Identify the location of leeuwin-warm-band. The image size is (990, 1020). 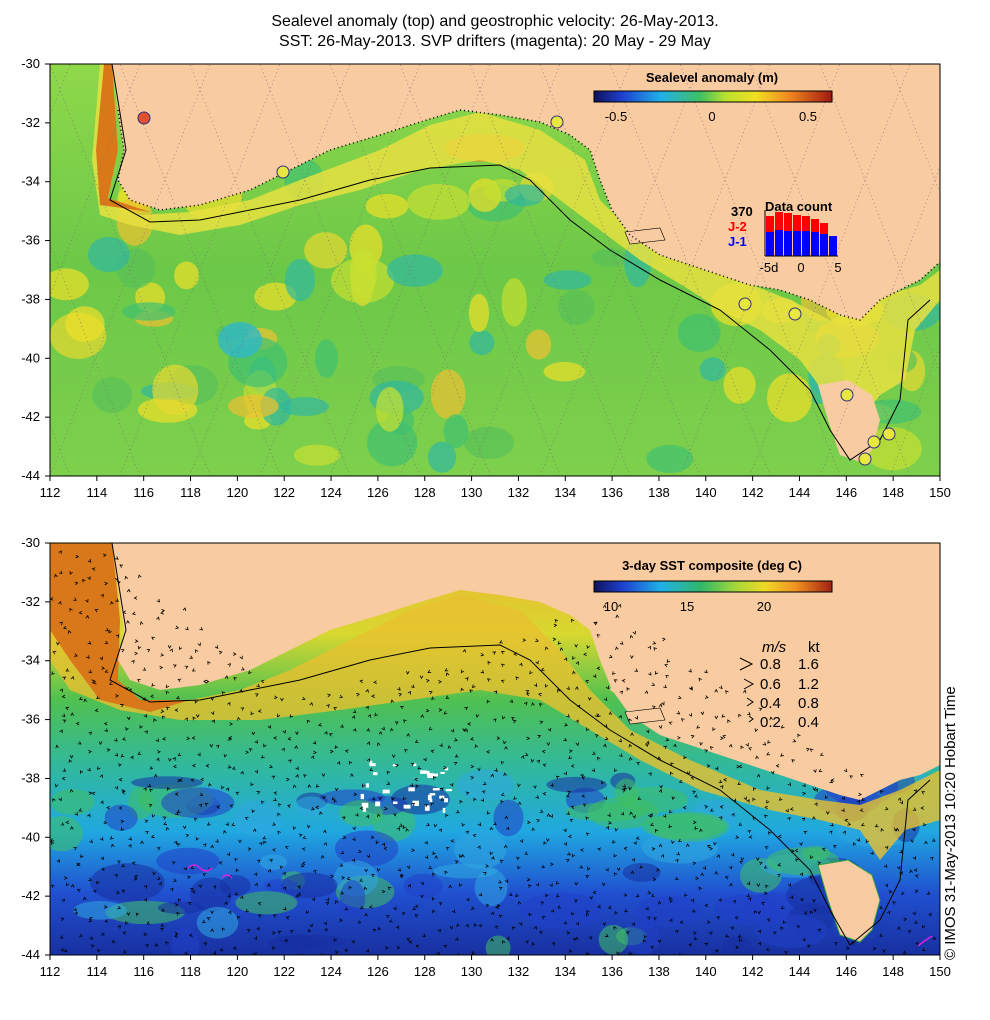
(120, 627).